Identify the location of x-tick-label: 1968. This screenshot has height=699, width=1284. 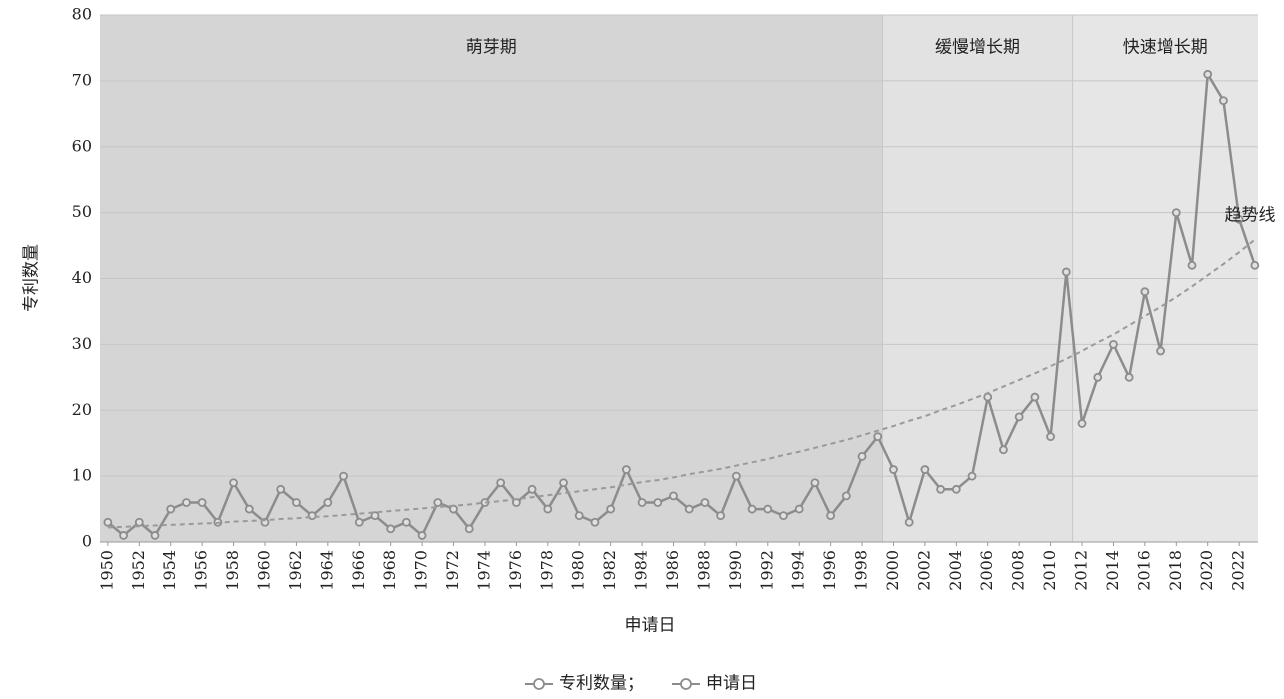
(389, 570).